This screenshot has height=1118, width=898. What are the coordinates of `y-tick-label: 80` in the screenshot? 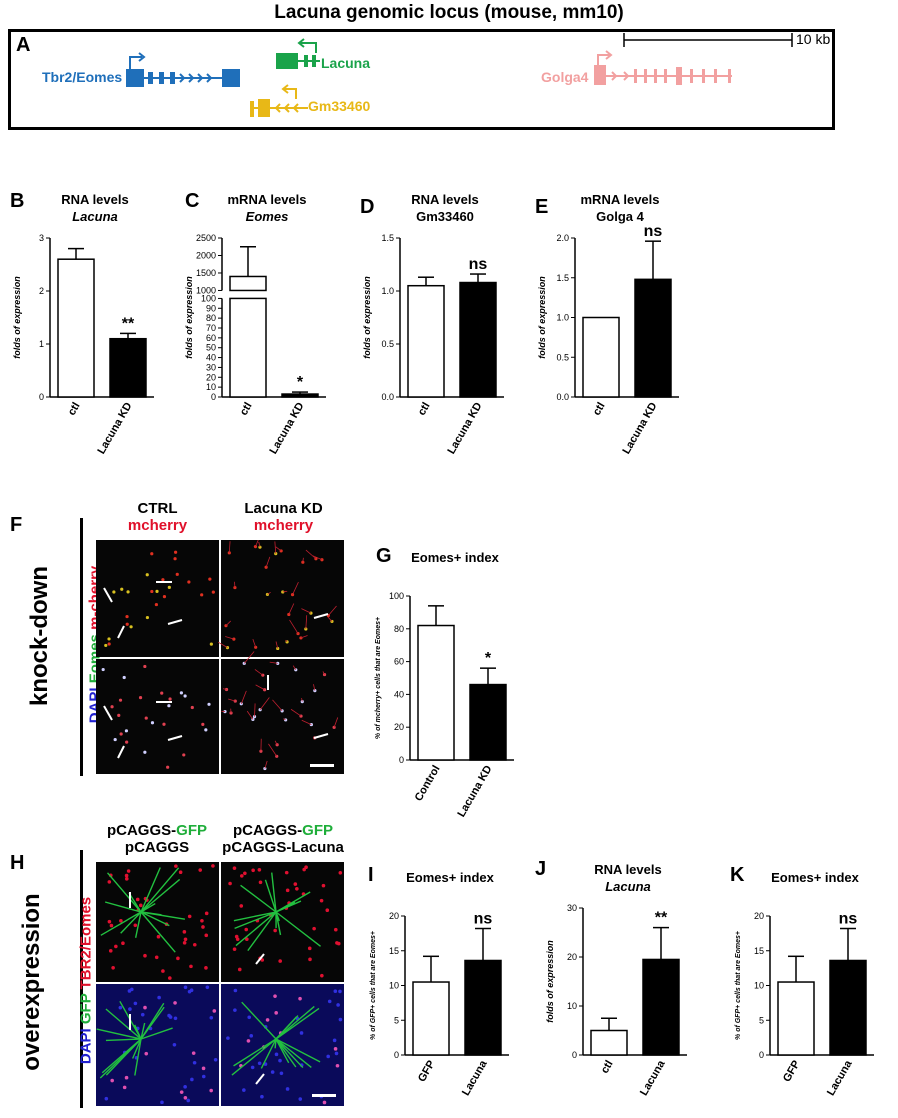 It's located at (399, 629).